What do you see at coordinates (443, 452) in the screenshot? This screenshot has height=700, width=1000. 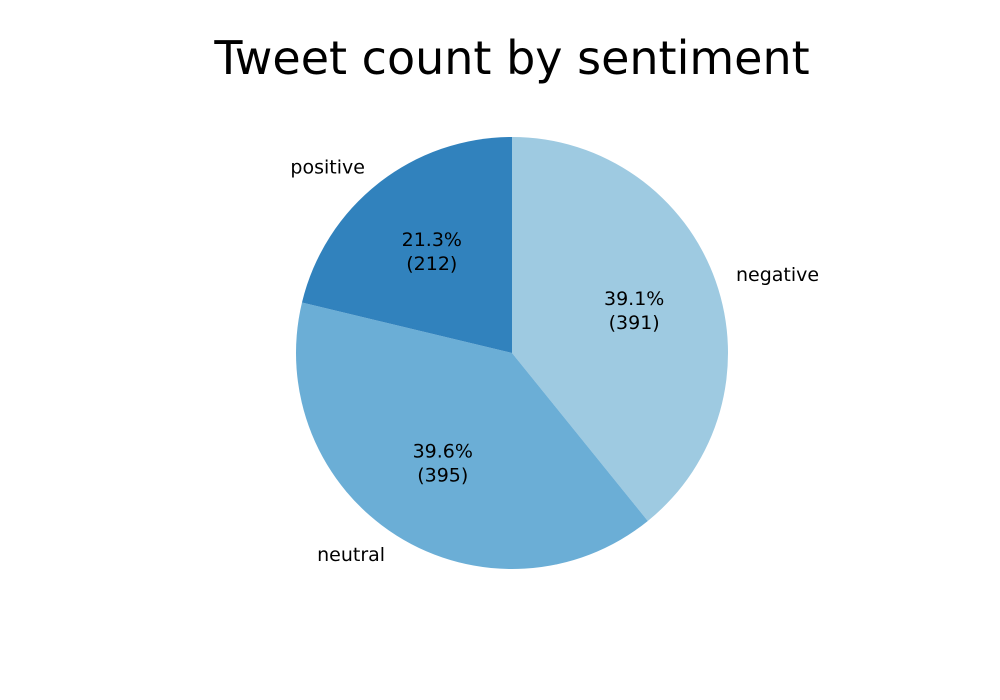 I see `slice-percent-neutral: 39.6%` at bounding box center [443, 452].